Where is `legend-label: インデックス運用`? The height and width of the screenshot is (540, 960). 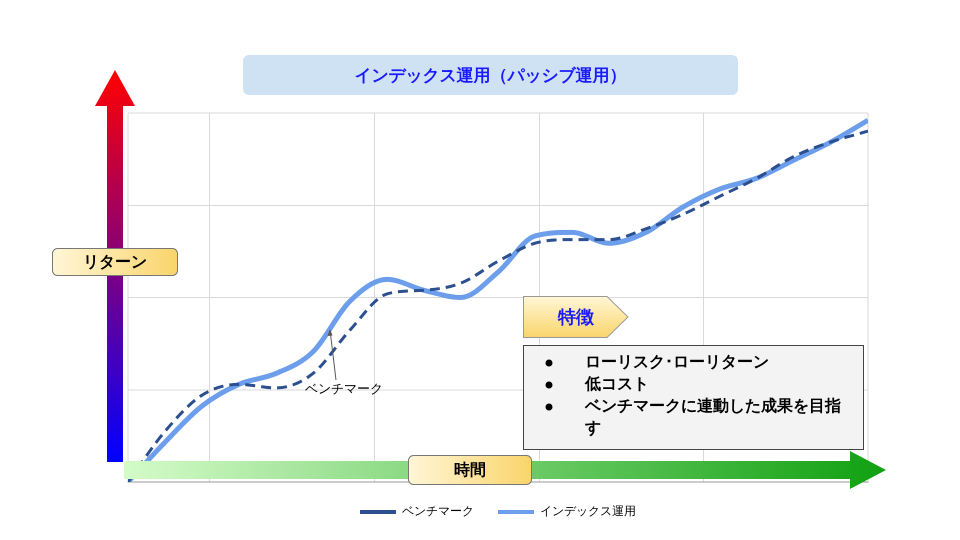
legend-label: インデックス運用 is located at coordinates (588, 511).